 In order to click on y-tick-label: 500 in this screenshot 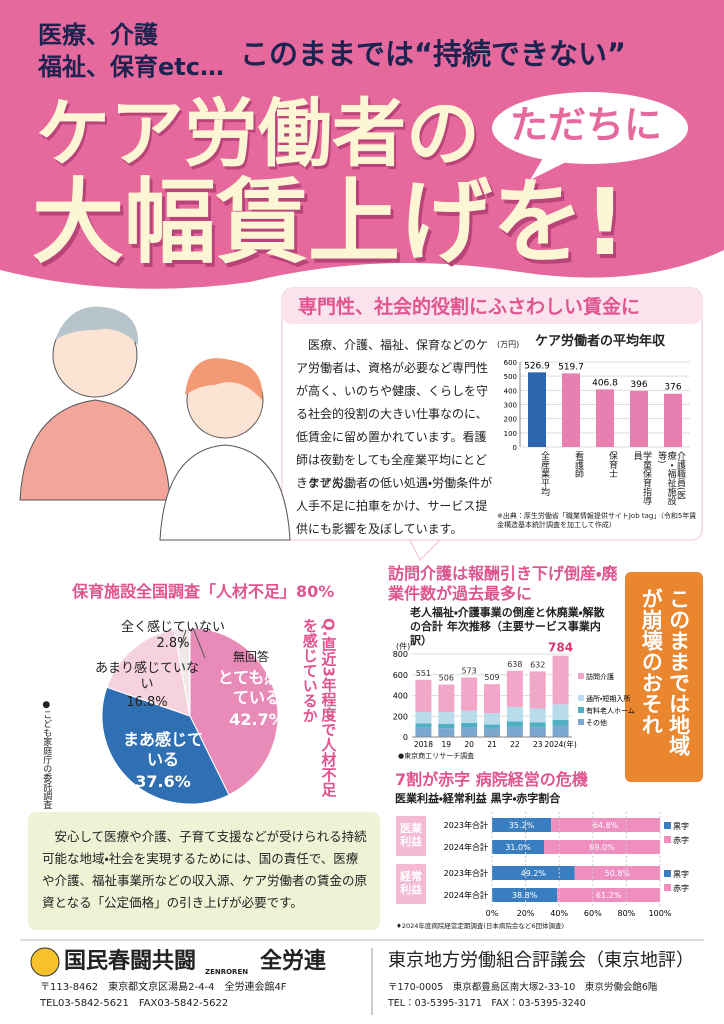, I will do `click(510, 377)`.